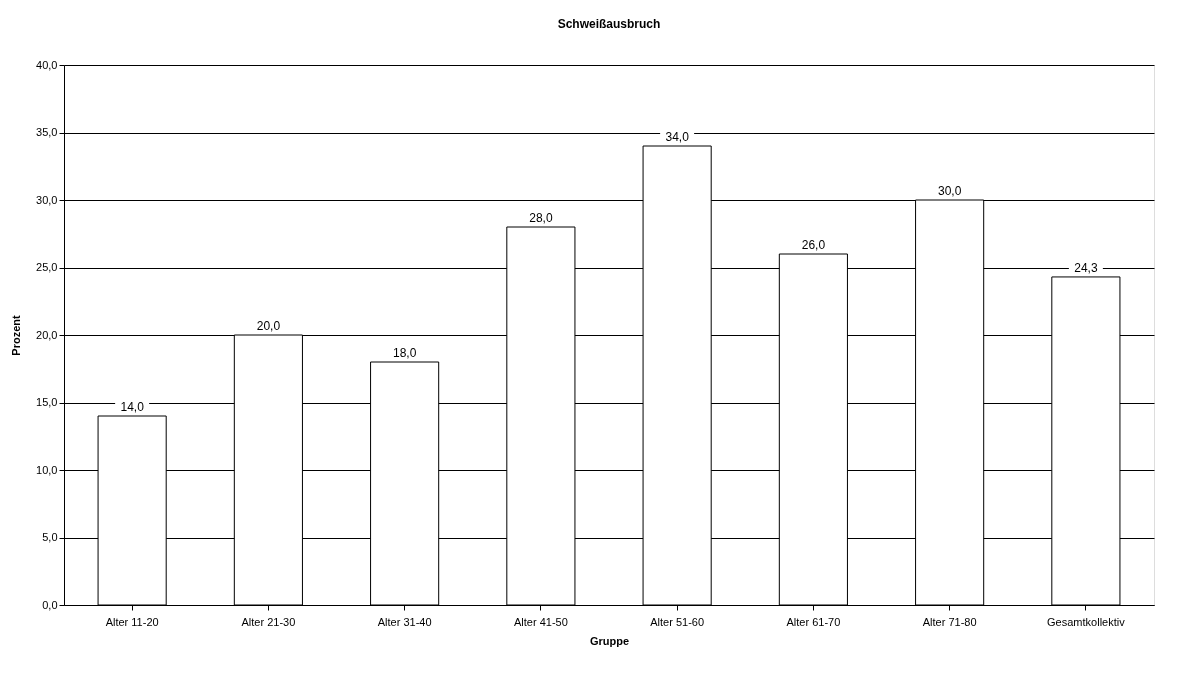 Image resolution: width=1188 pixels, height=677 pixels. What do you see at coordinates (47, 267) in the screenshot?
I see `y-tick-label: 25,0` at bounding box center [47, 267].